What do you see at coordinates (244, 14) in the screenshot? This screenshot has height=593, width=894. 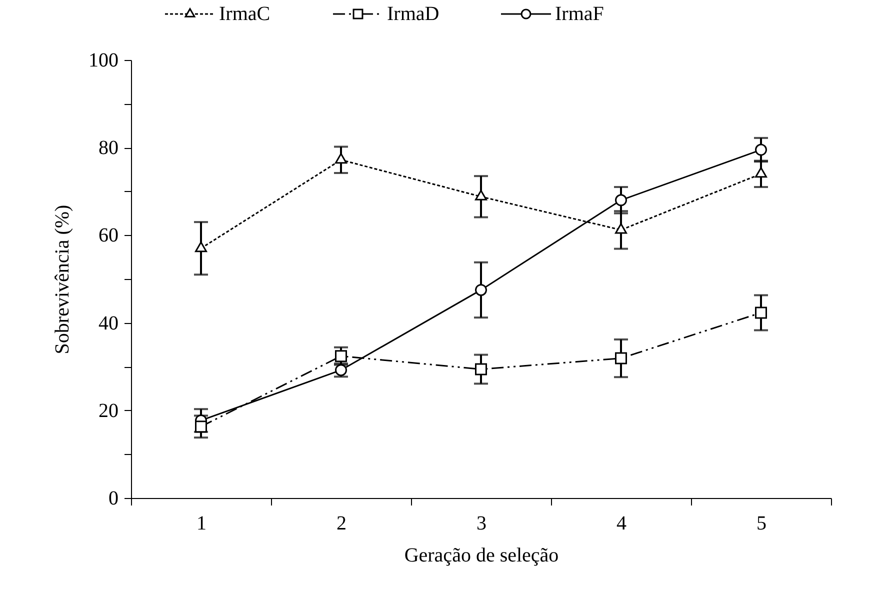 I see `legend-label: IrmaC` at bounding box center [244, 14].